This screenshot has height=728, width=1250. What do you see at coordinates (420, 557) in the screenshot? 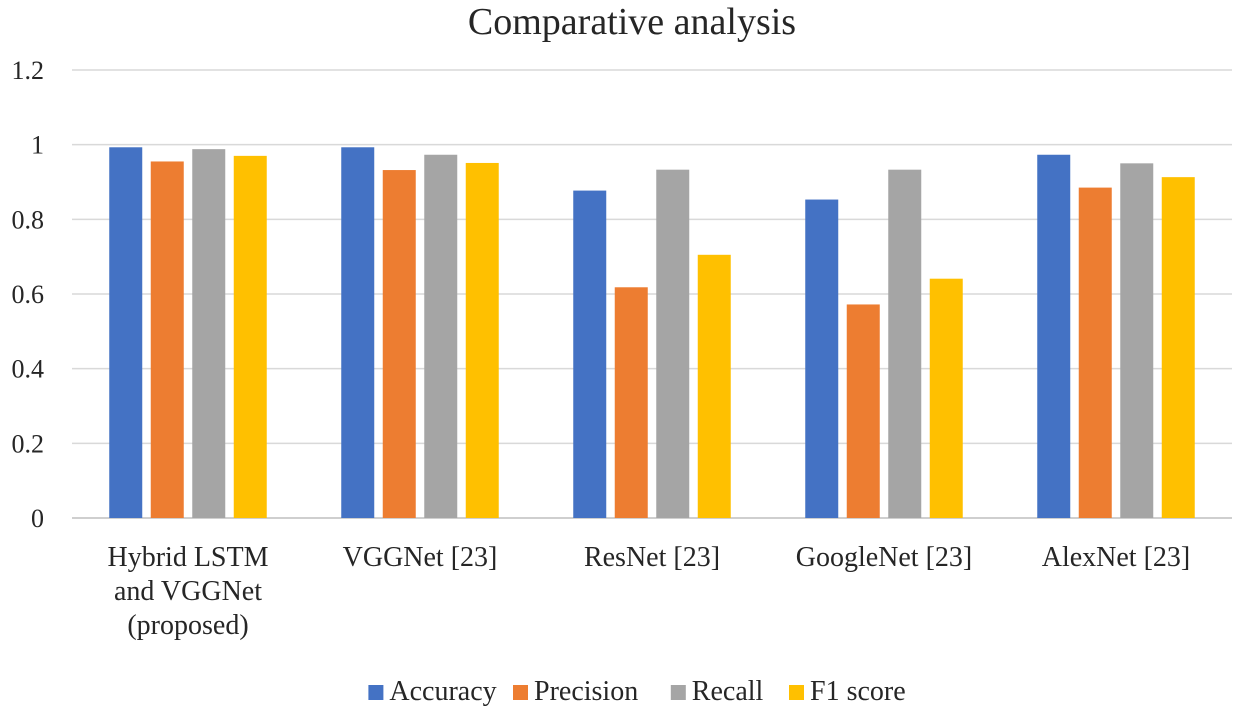
I see `x-category-label: VGGNet [23]` at bounding box center [420, 557].